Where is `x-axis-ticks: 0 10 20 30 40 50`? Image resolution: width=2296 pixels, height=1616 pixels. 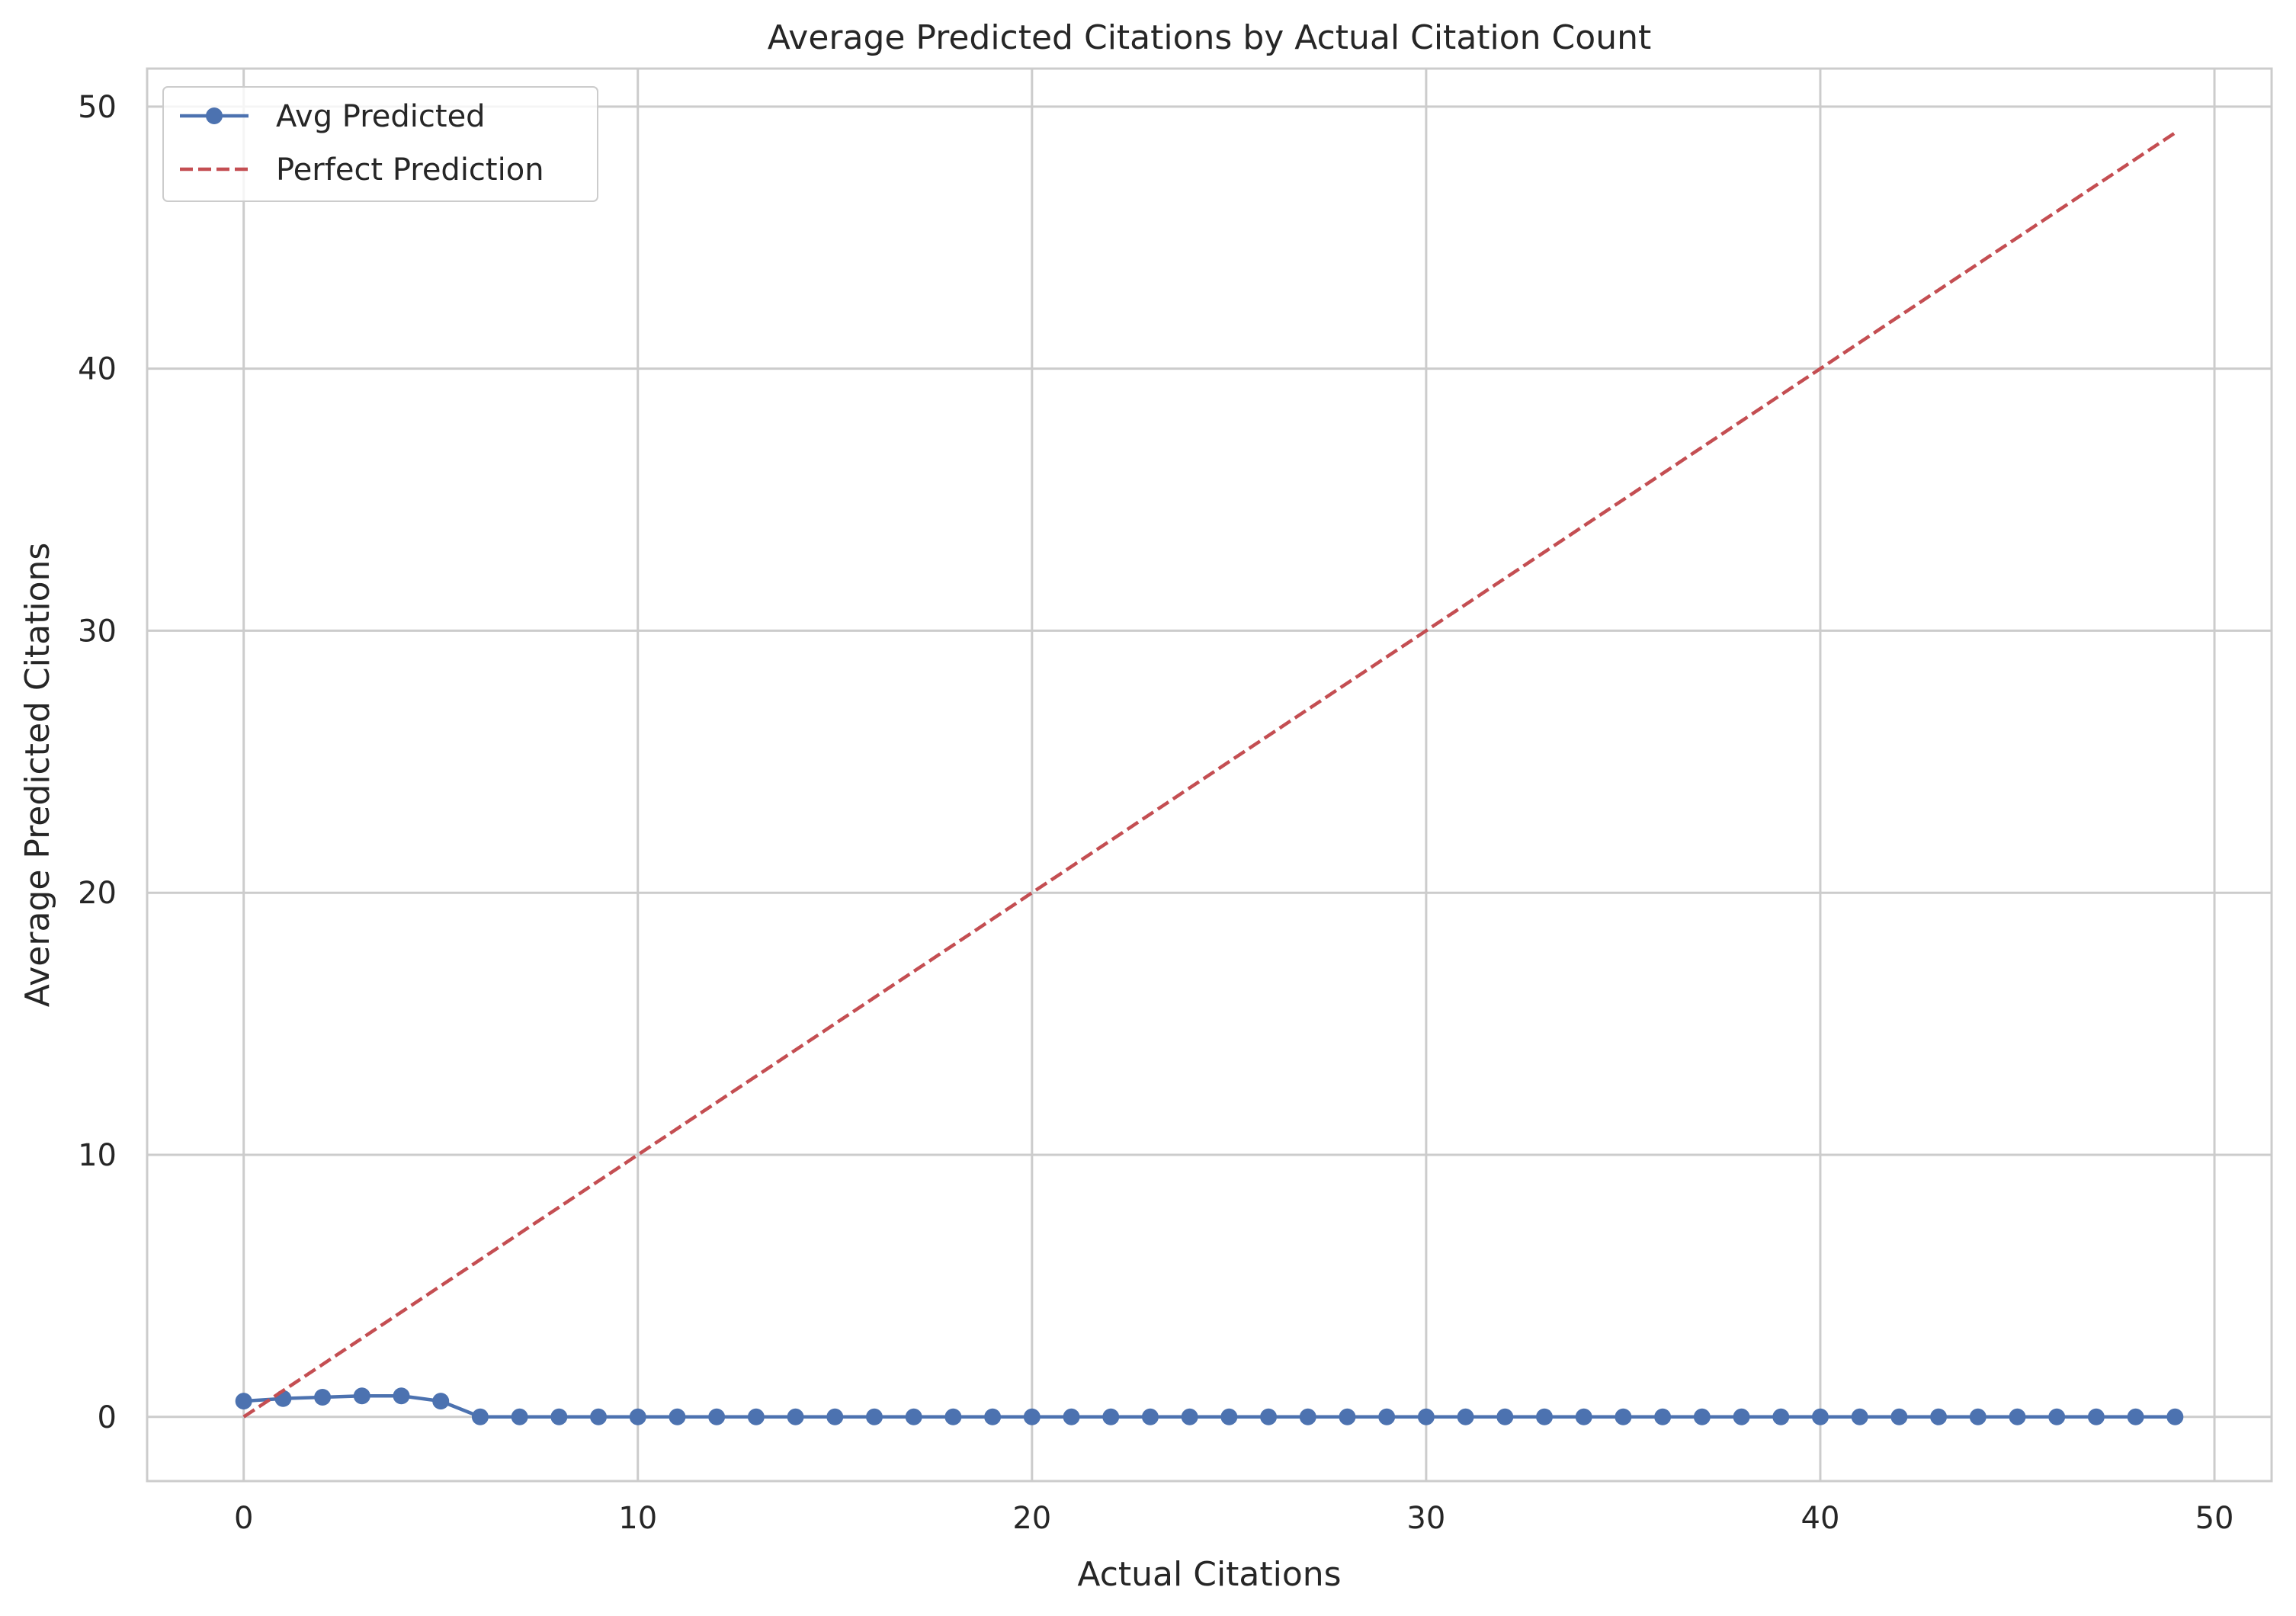
x-axis-ticks: 0 10 20 30 40 50 is located at coordinates (1234, 1519).